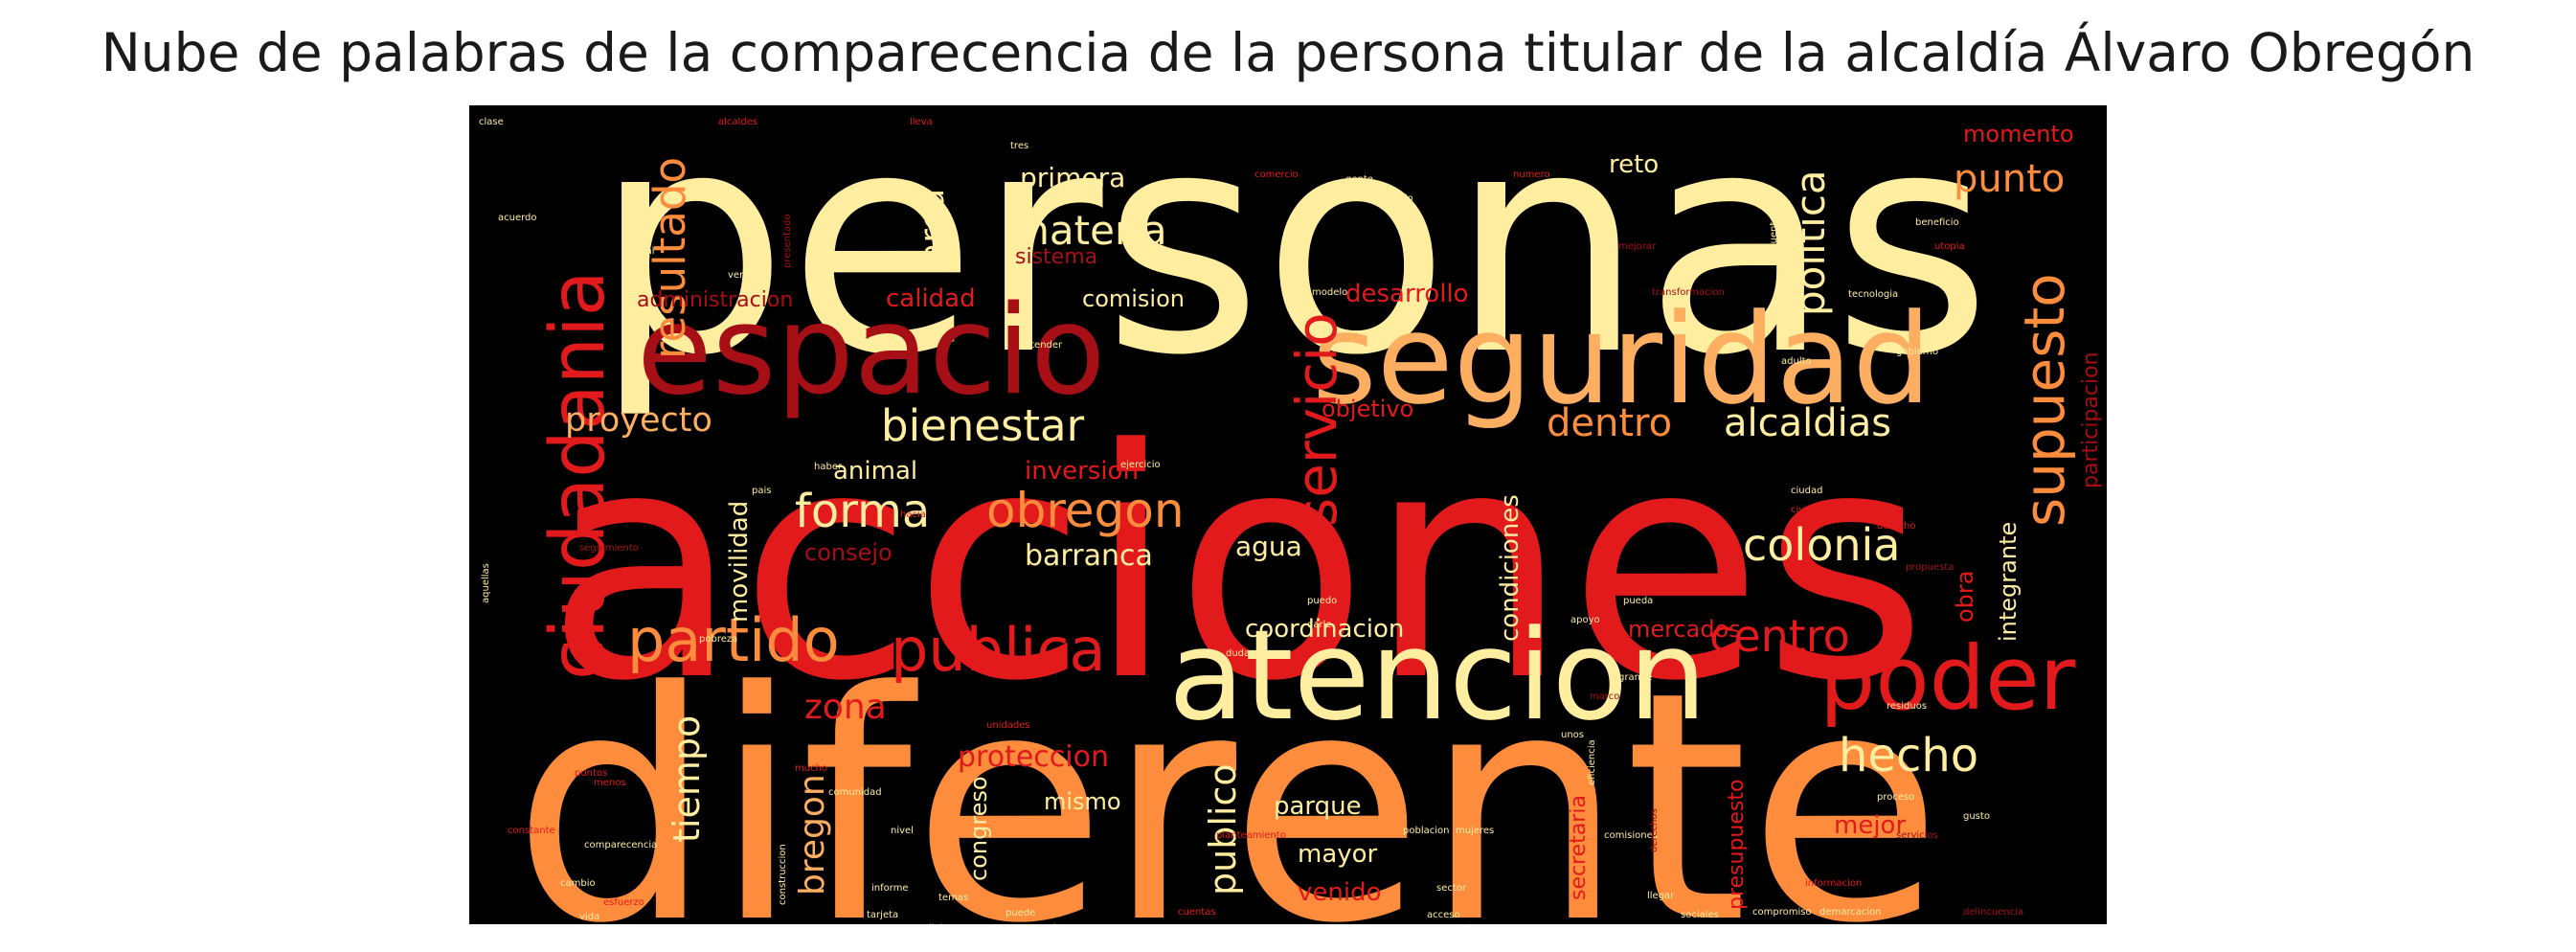 The height and width of the screenshot is (952, 2576). Describe the element at coordinates (1688, 292) in the screenshot. I see `word-transformacion: transformacion` at that location.